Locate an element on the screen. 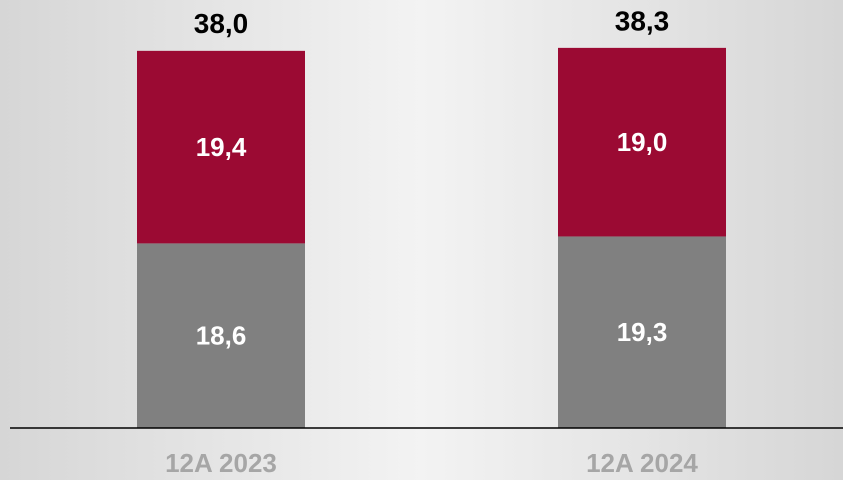 The width and height of the screenshot is (843, 480). total-label: 38,3 is located at coordinates (642, 20).